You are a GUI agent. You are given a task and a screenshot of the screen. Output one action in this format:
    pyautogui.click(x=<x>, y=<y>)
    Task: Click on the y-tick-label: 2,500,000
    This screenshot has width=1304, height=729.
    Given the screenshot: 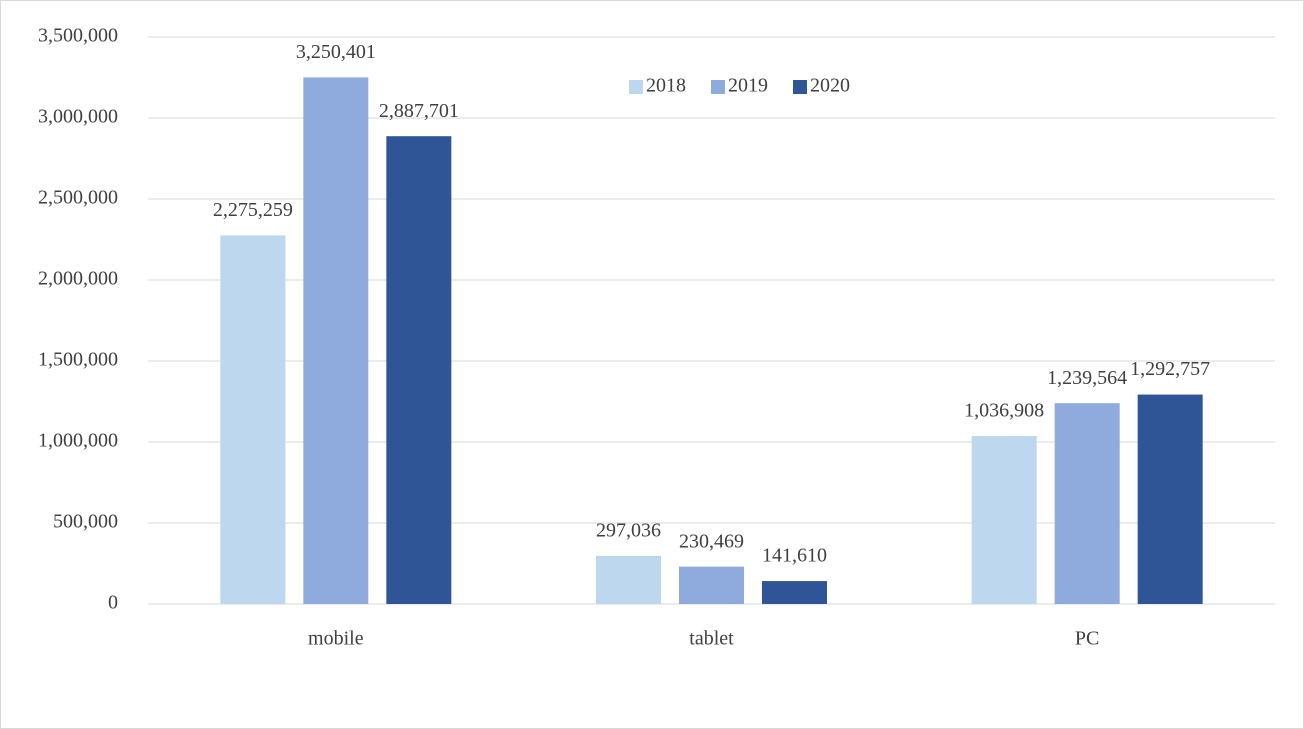 What is the action you would take?
    pyautogui.click(x=78, y=198)
    